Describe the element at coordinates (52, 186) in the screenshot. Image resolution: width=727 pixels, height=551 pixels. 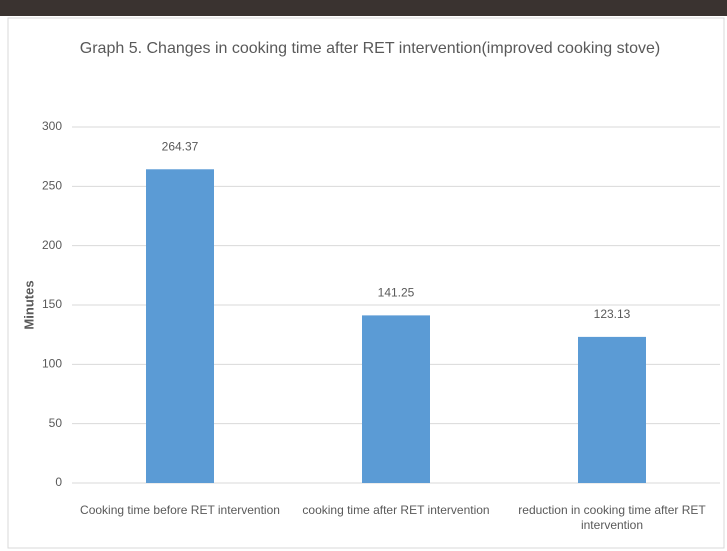
I see `y-tick-label: 250` at that location.